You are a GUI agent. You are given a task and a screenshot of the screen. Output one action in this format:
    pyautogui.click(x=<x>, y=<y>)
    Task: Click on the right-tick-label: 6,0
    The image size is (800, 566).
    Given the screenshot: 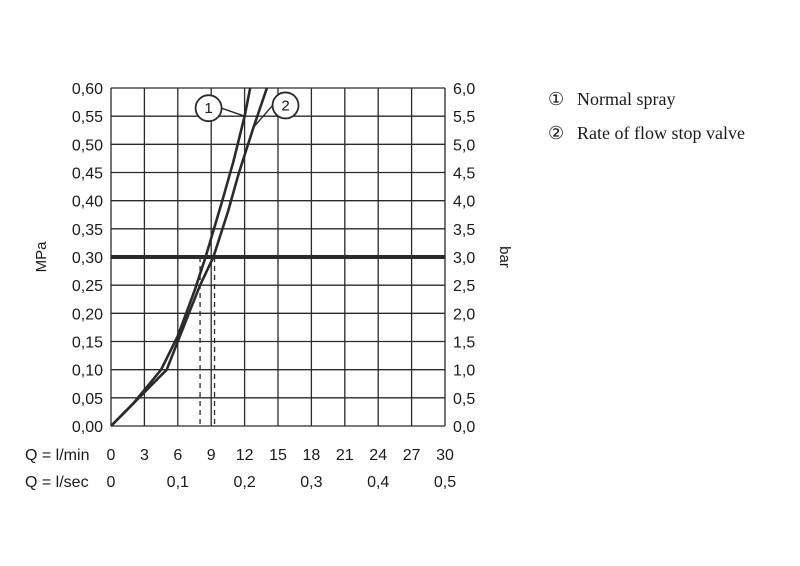 What is the action you would take?
    pyautogui.click(x=464, y=89)
    